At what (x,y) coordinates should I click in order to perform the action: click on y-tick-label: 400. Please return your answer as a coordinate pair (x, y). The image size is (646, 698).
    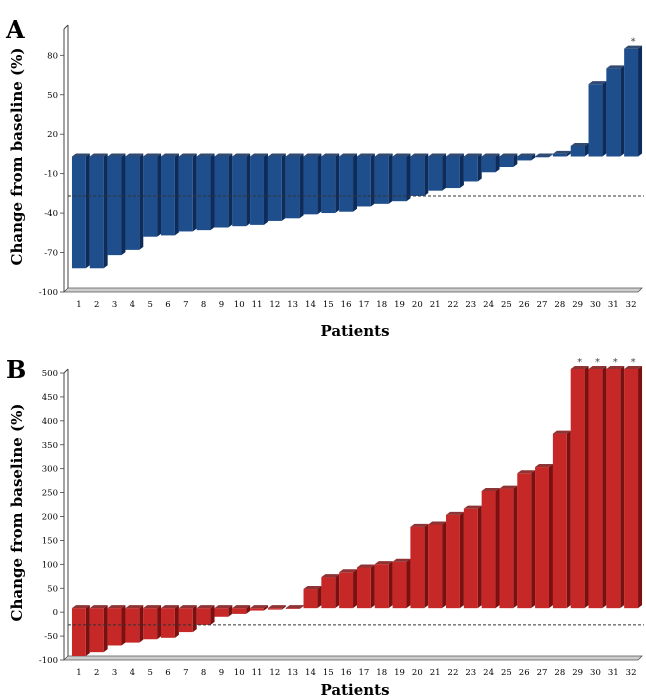
    Looking at the image, I should click on (50, 422).